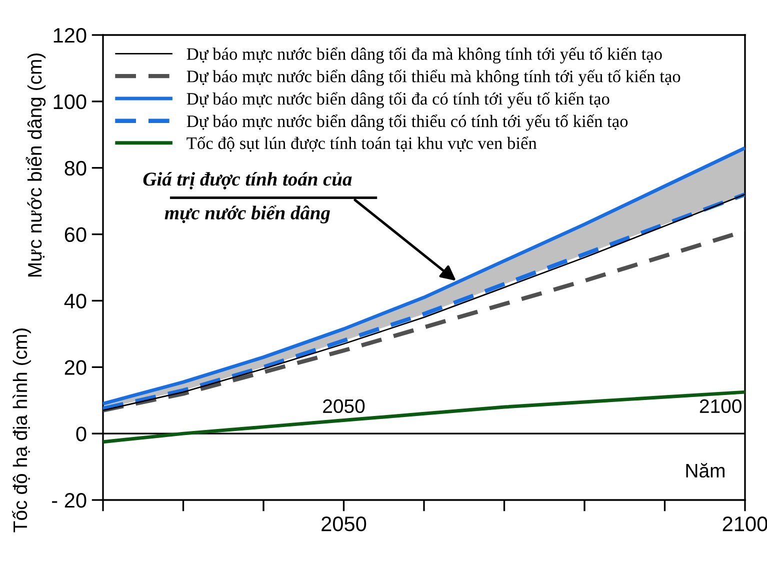 The height and width of the screenshot is (561, 767). What do you see at coordinates (70, 35) in the screenshot?
I see `y-tick-label: 120` at bounding box center [70, 35].